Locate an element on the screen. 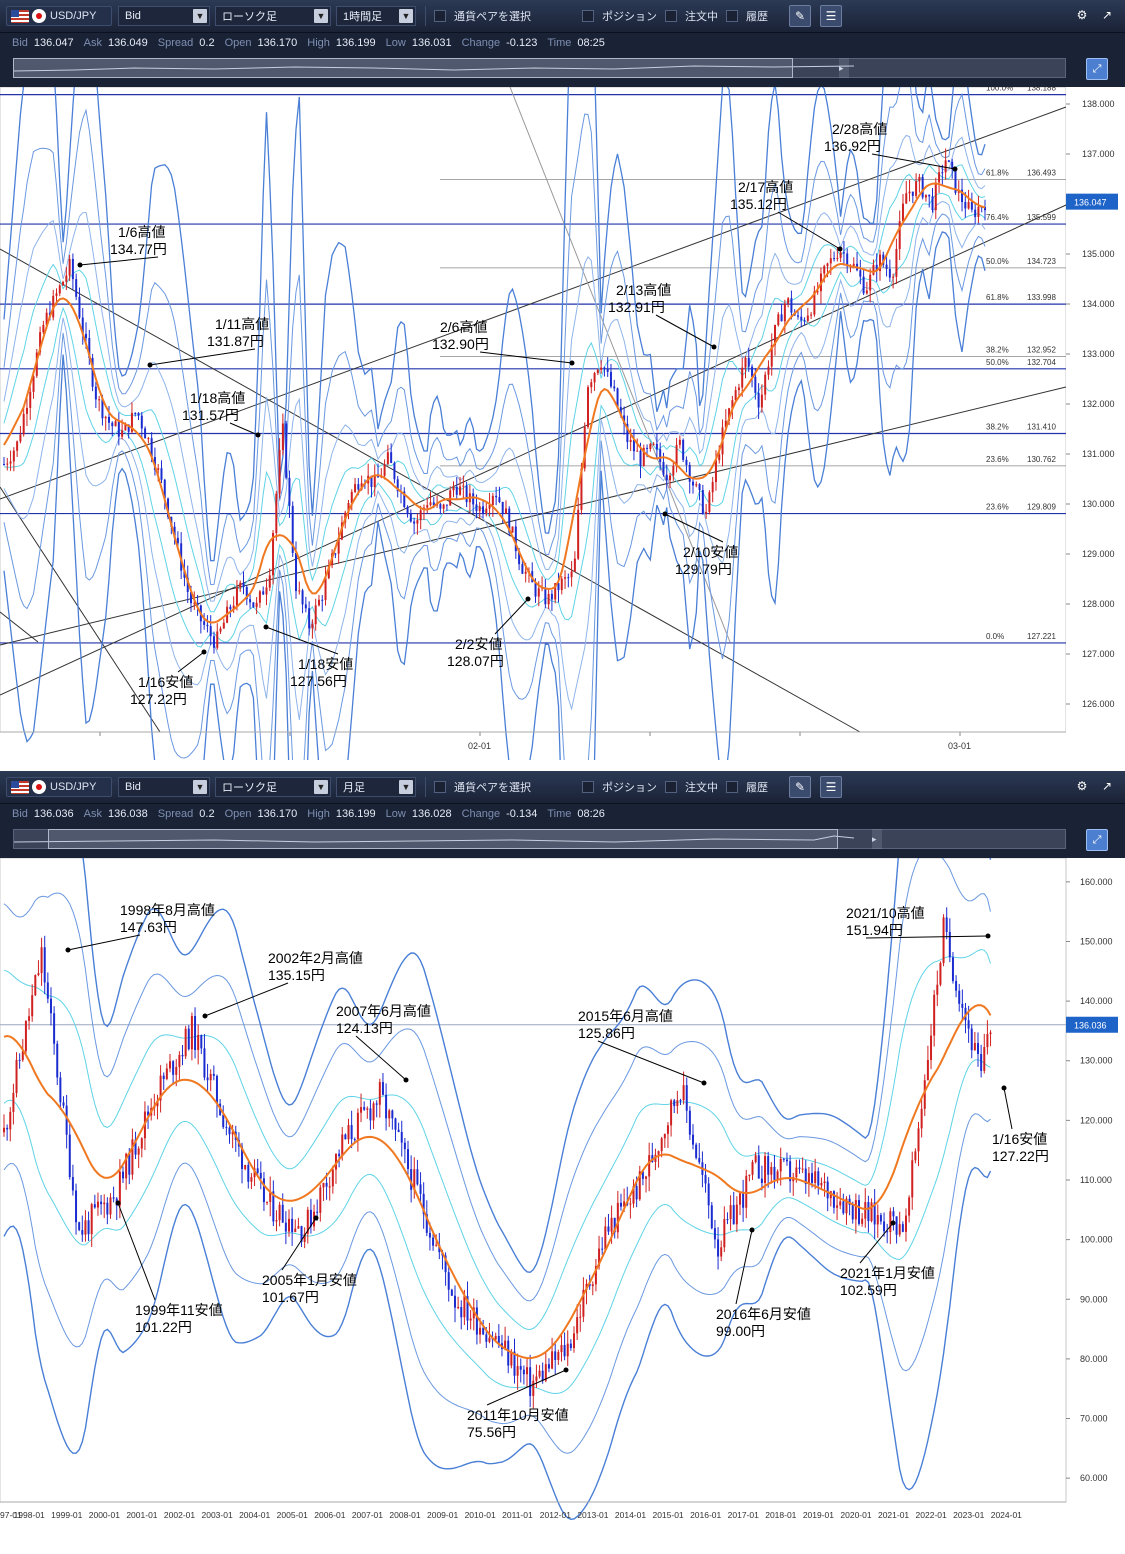  arrow-head-icon is located at coordinates (68, 950).